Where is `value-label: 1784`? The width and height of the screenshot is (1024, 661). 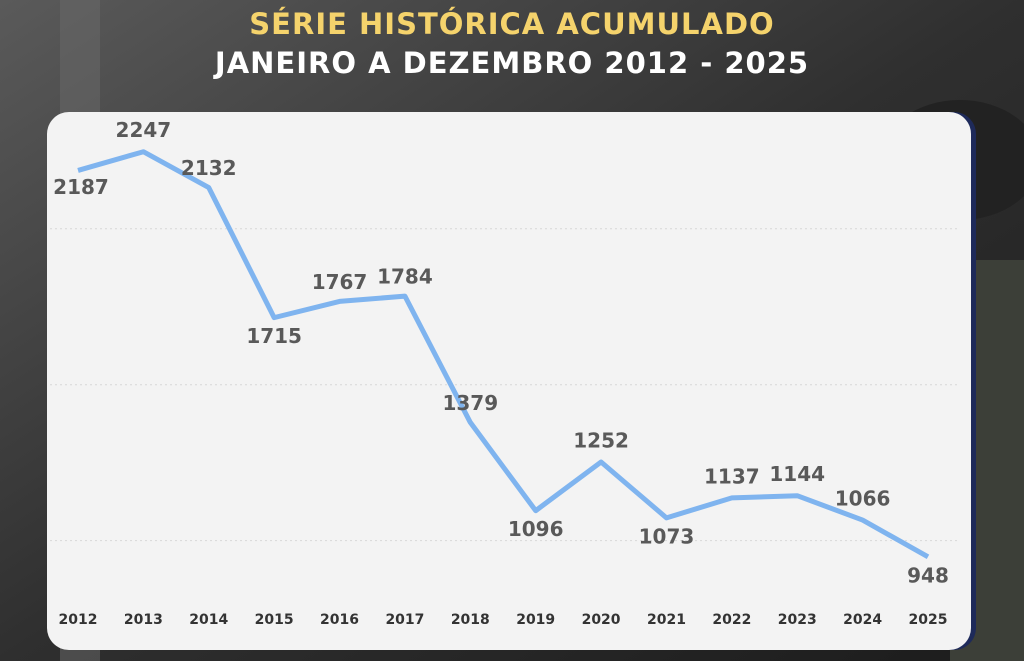 value-label: 1784 is located at coordinates (405, 277).